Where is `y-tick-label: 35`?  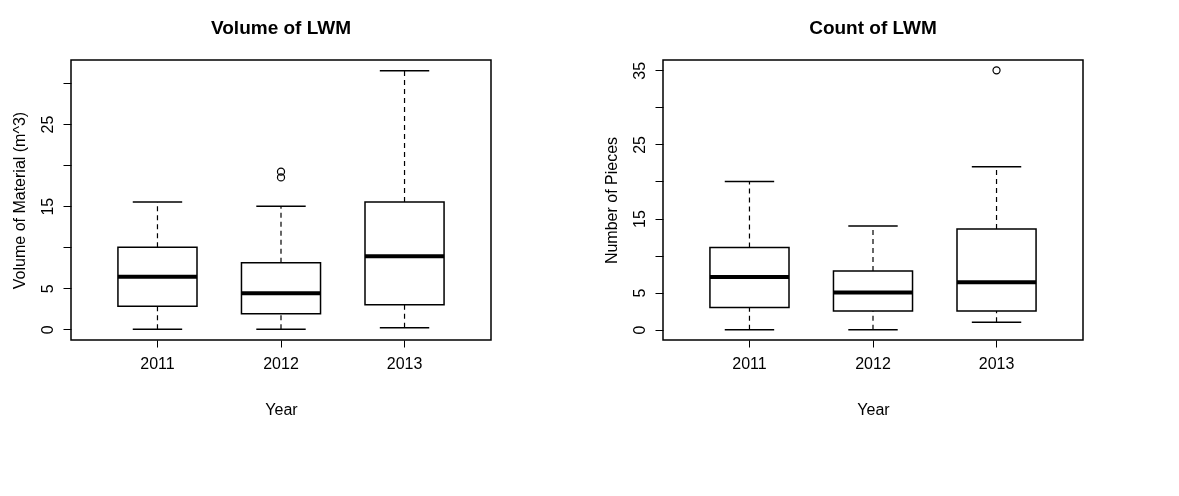 y-tick-label: 35 is located at coordinates (639, 70).